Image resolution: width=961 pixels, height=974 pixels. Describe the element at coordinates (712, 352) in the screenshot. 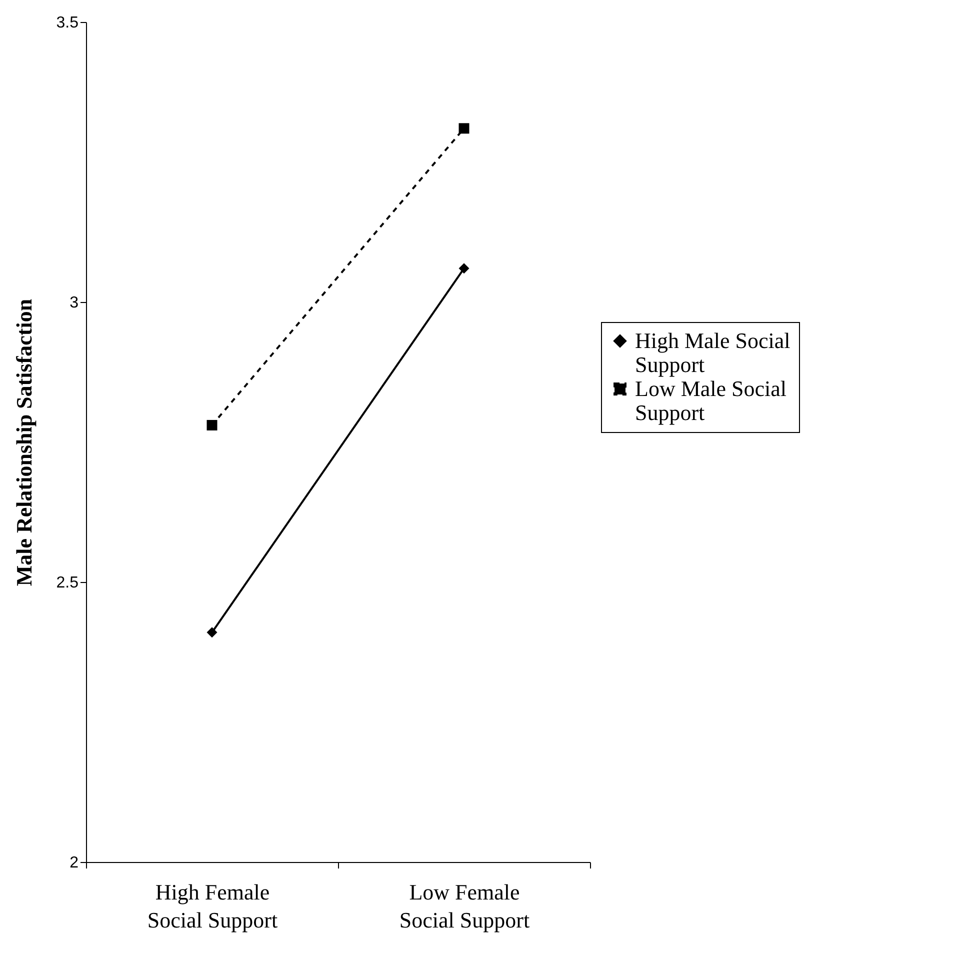

I see `legend-label: High Male Social Support` at that location.